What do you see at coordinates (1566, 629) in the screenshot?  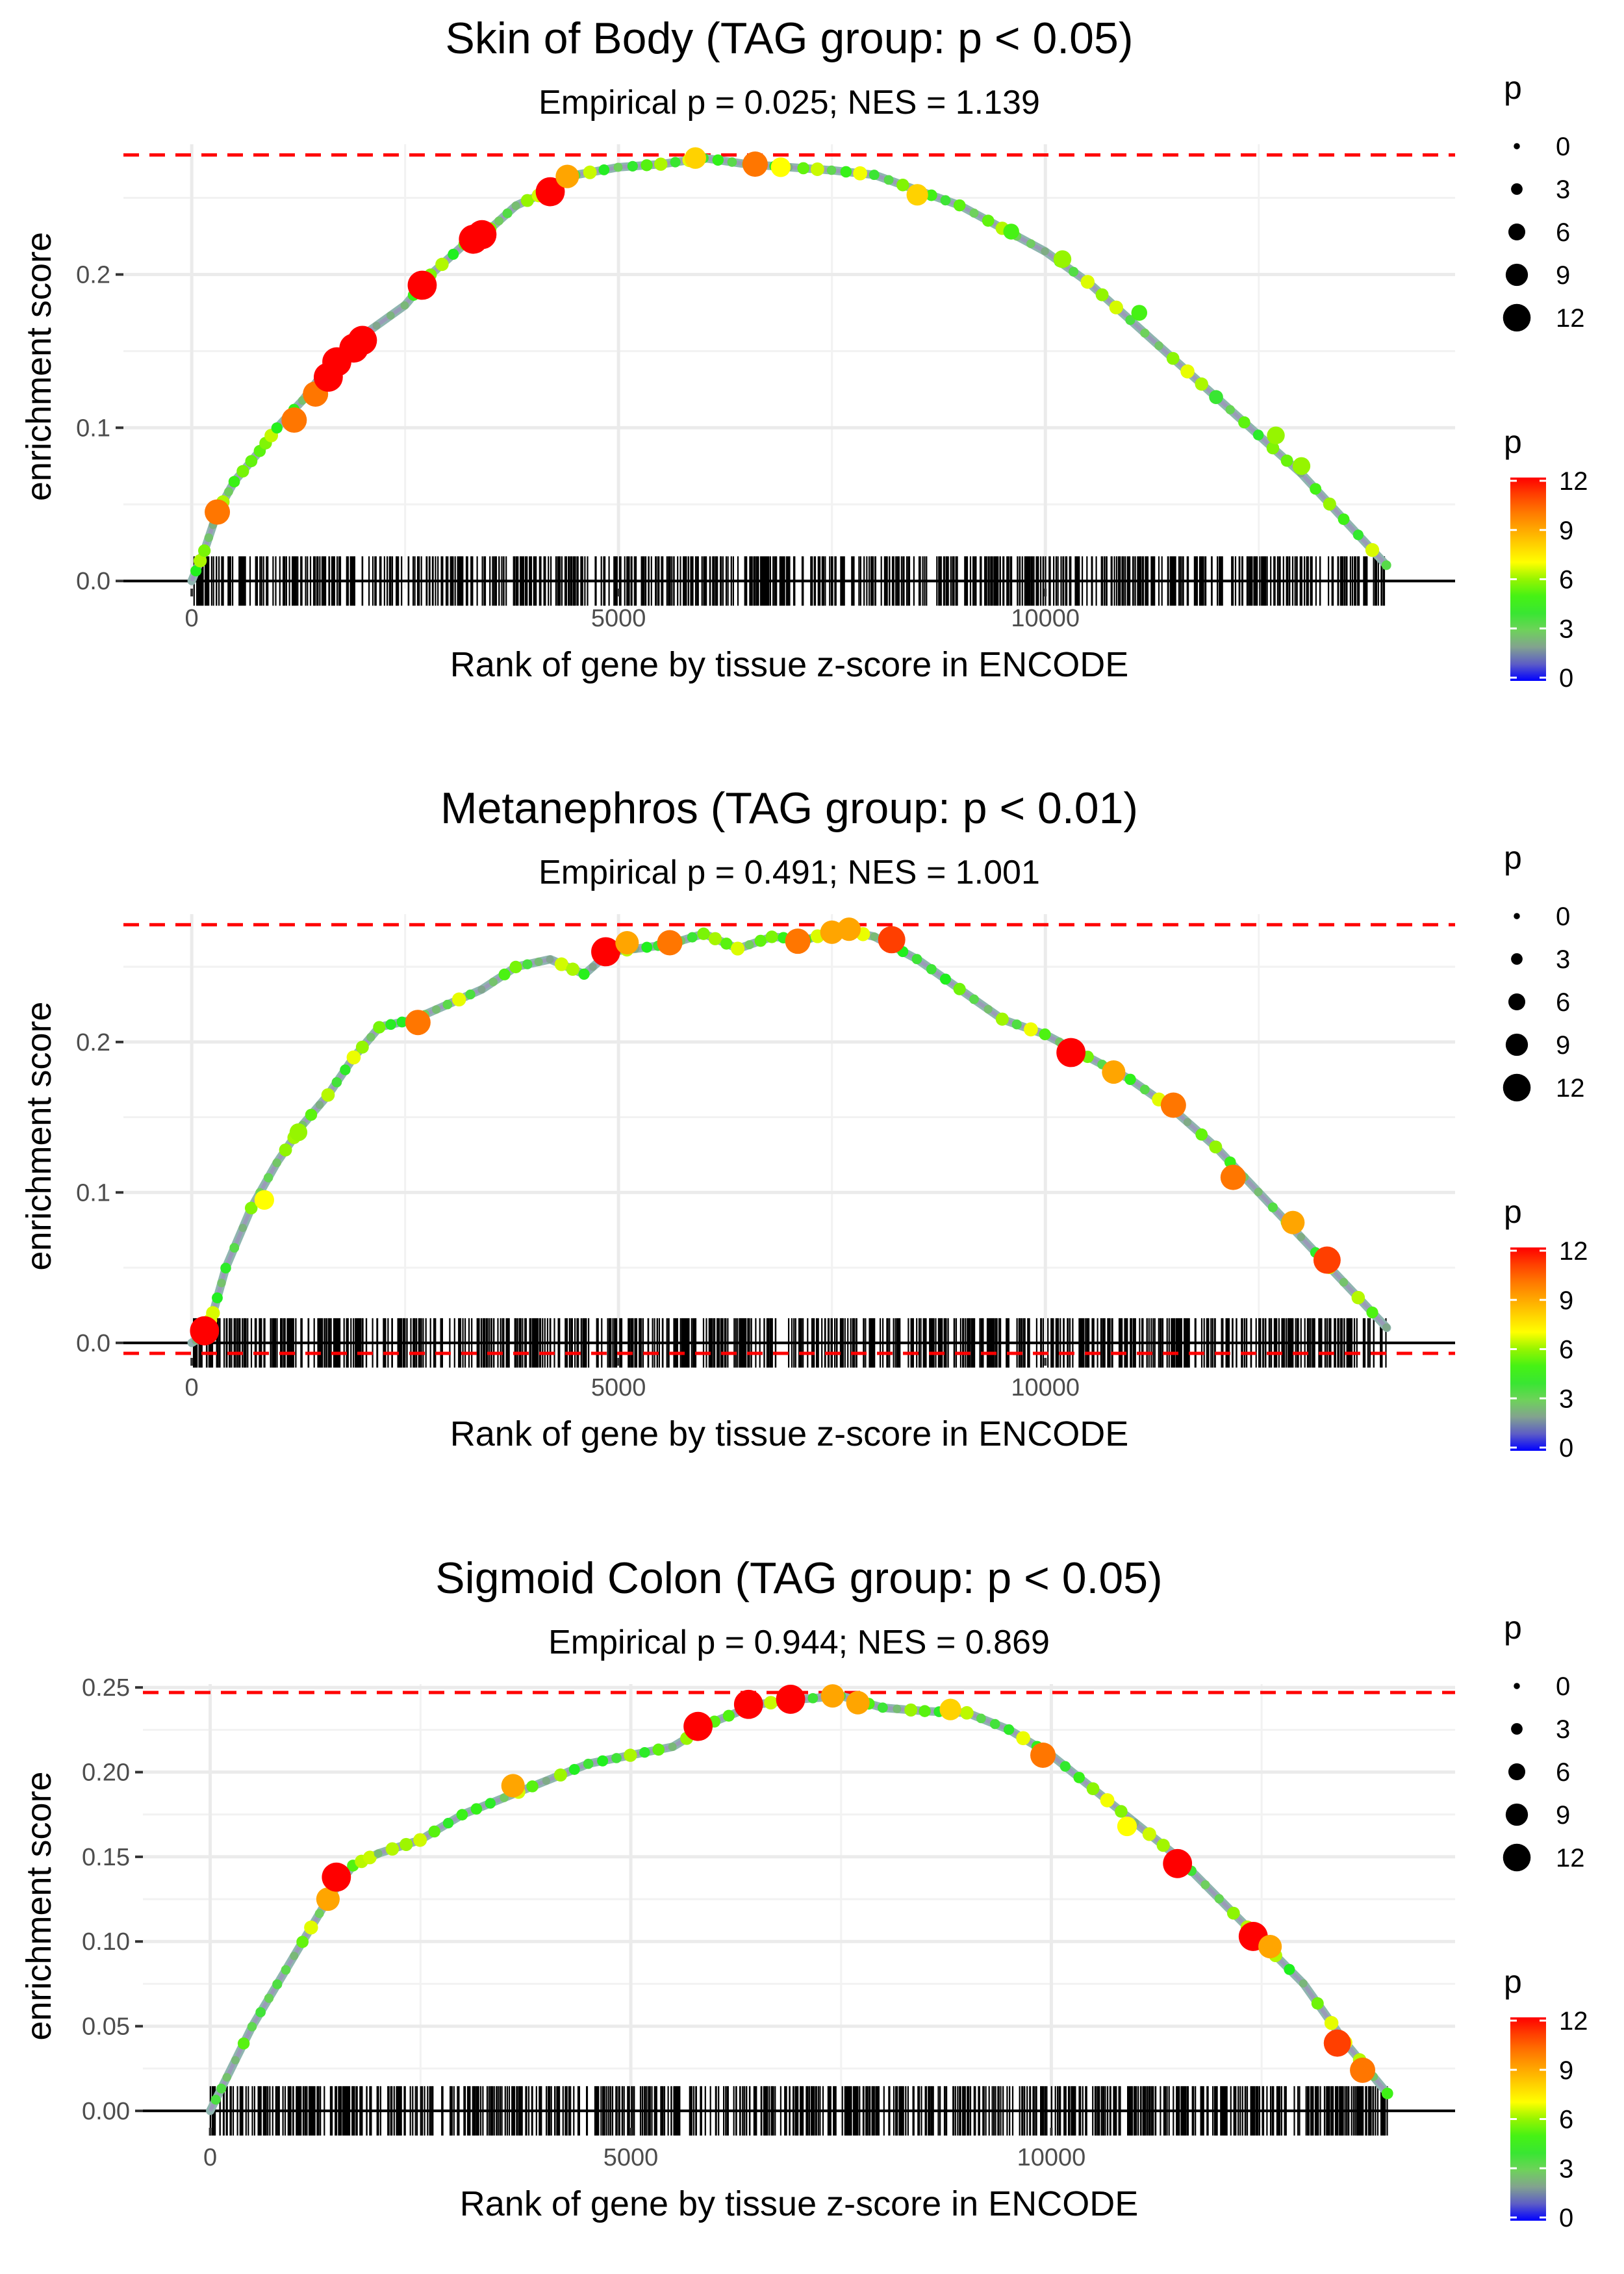 I see `color-legend-label: 3` at bounding box center [1566, 629].